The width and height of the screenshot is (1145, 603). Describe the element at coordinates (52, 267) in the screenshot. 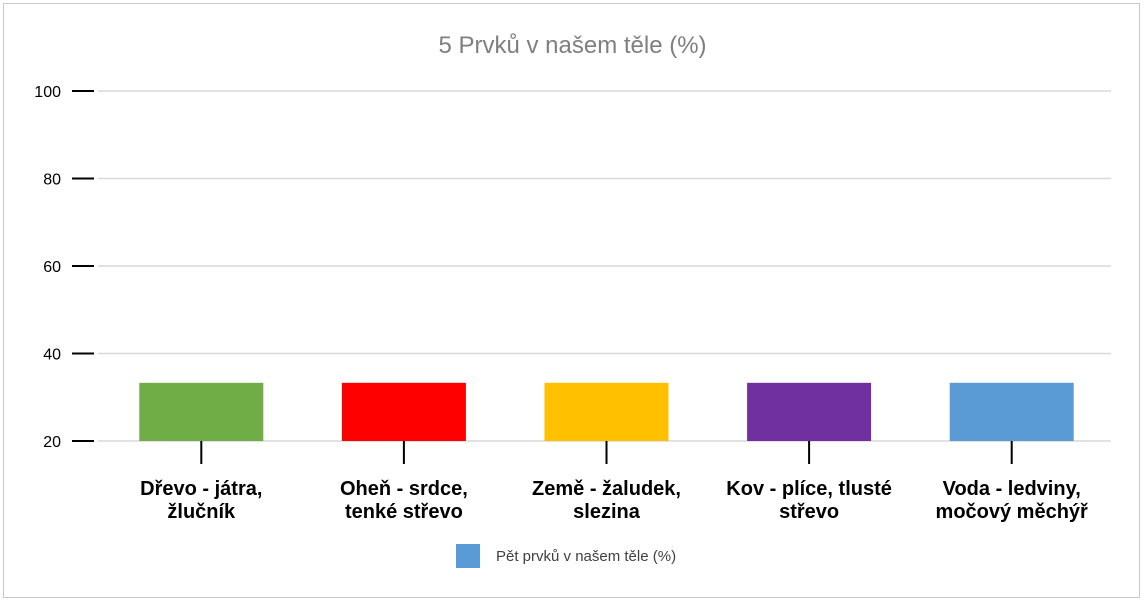

I see `y-tick-label: 60` at that location.